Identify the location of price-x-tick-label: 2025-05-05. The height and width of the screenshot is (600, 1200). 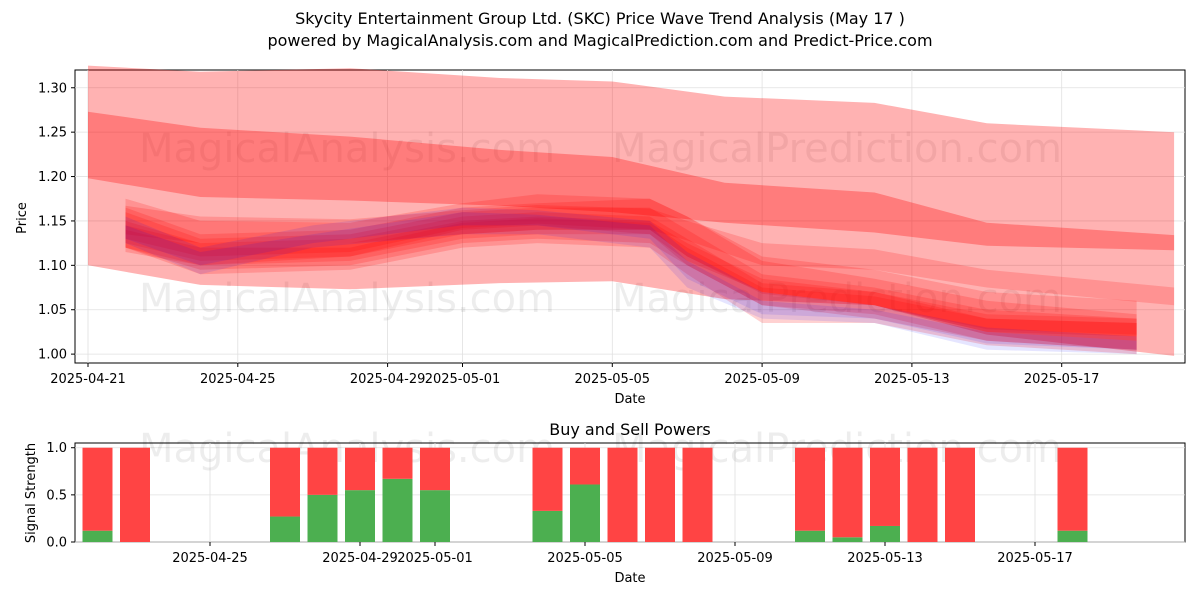
(613, 379).